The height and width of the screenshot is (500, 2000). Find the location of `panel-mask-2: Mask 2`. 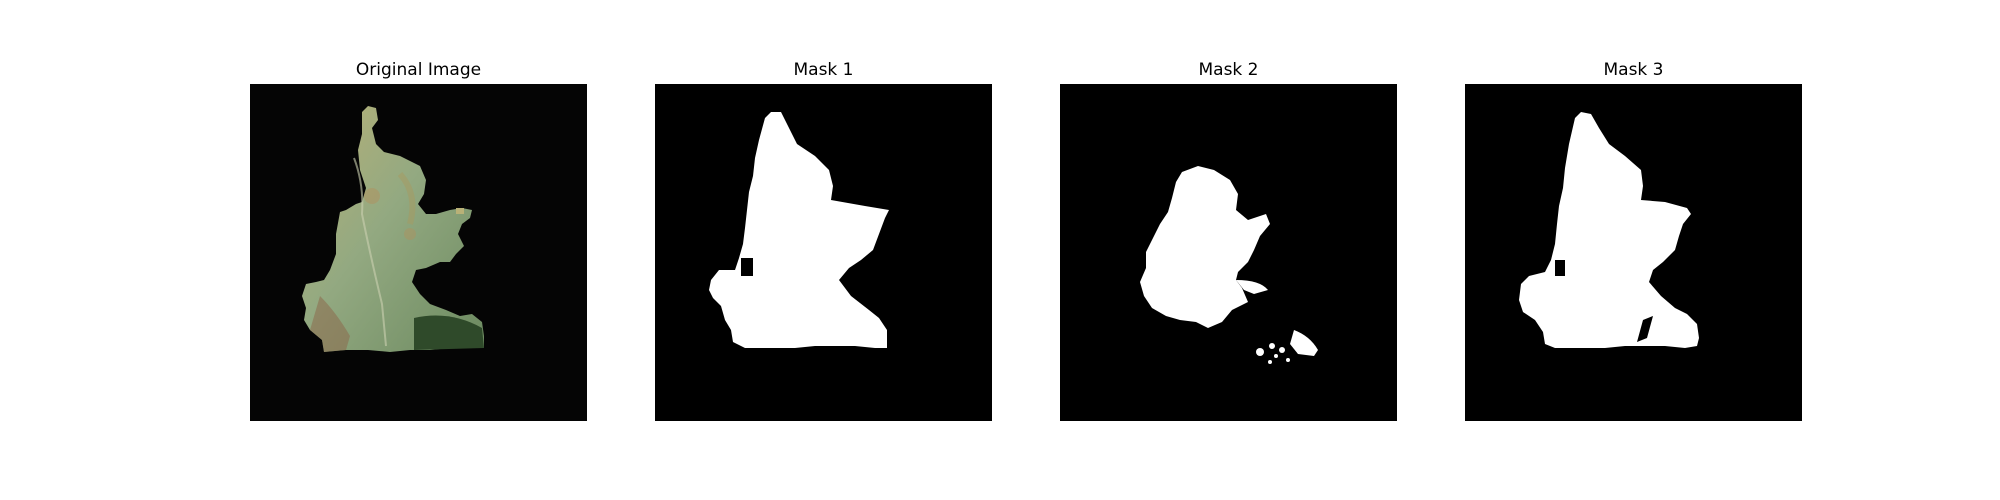

panel-mask-2: Mask 2 is located at coordinates (1228, 239).